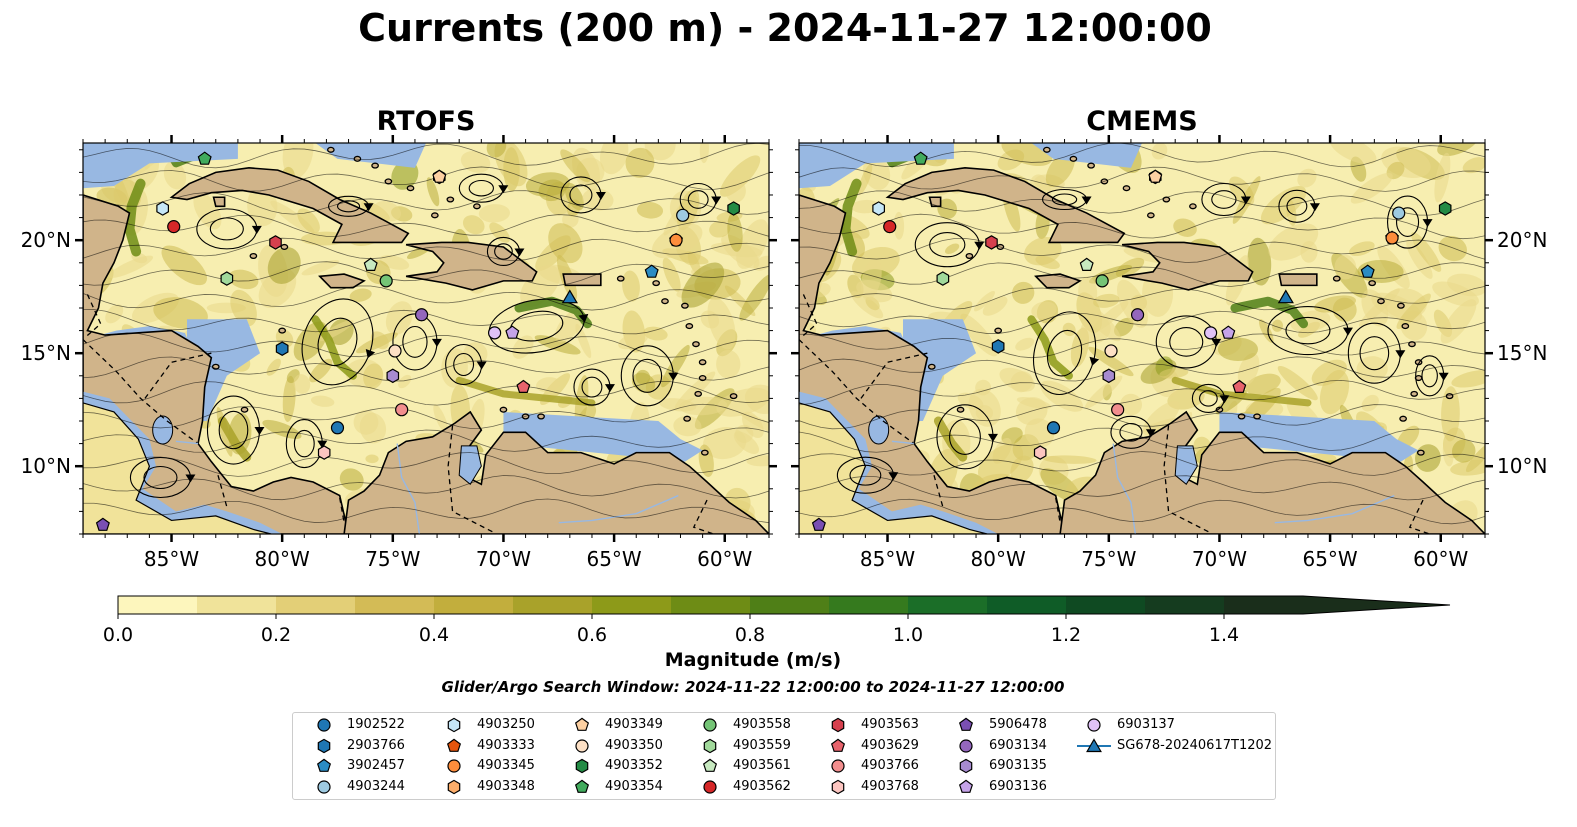  I want to click on legend-label: 4903768, so click(890, 786).